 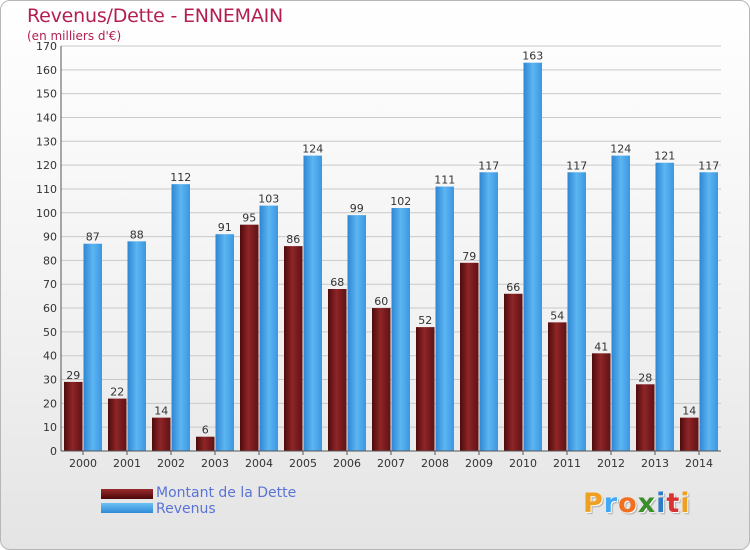 What do you see at coordinates (50, 356) in the screenshot?
I see `y-tick-label: 40` at bounding box center [50, 356].